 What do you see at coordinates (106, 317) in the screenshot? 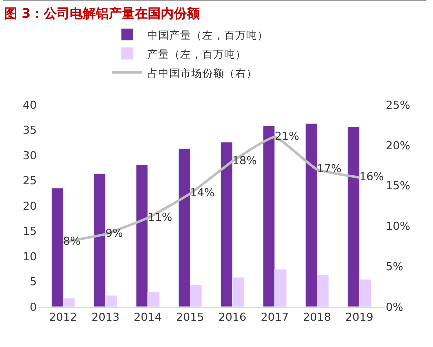
I see `x-tick-label: 2013` at bounding box center [106, 317].